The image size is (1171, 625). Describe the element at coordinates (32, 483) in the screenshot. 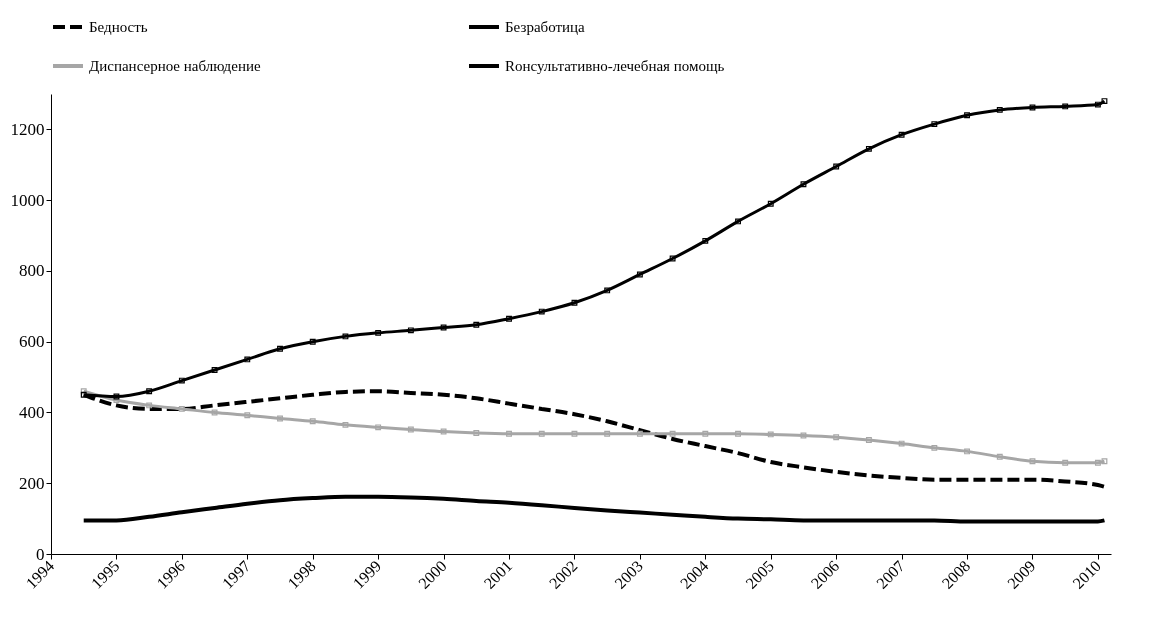

I see `y-tick-label: 200` at that location.